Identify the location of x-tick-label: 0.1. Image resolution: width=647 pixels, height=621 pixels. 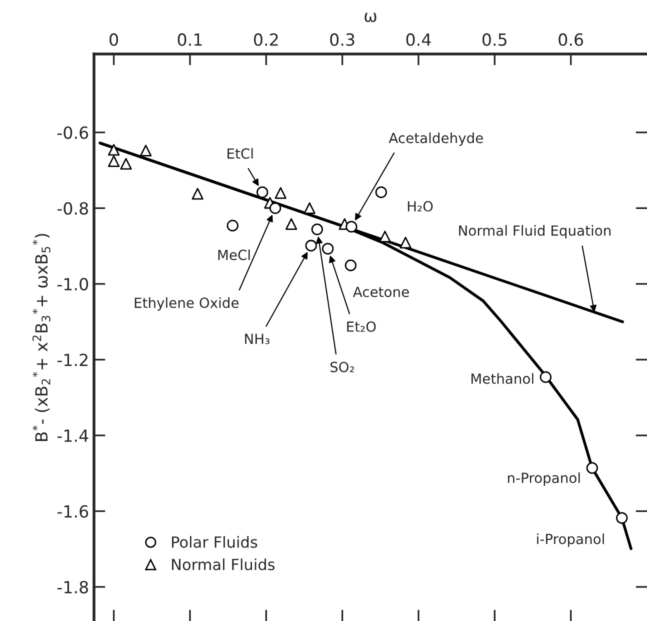
(190, 39).